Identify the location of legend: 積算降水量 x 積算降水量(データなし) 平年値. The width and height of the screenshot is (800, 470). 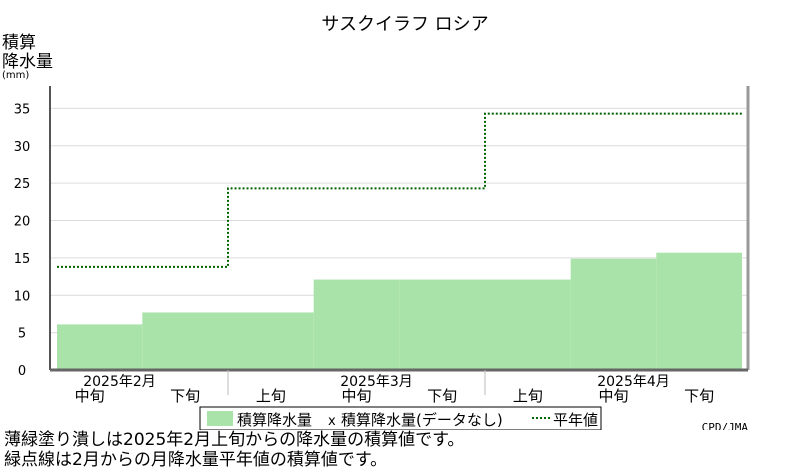
(400, 418).